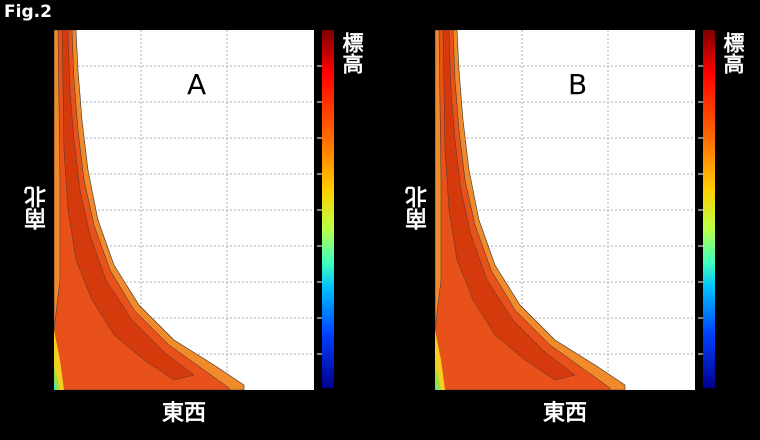 The width and height of the screenshot is (760, 440). Describe the element at coordinates (578, 84) in the screenshot. I see `panel-b-letter: B` at that location.